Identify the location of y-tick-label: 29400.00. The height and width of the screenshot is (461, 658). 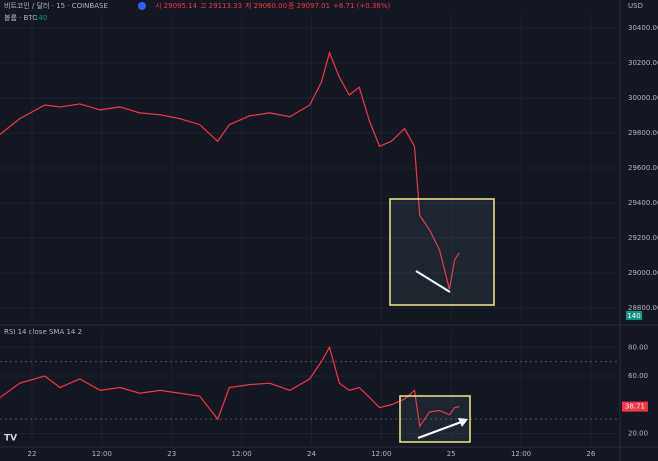
(643, 203).